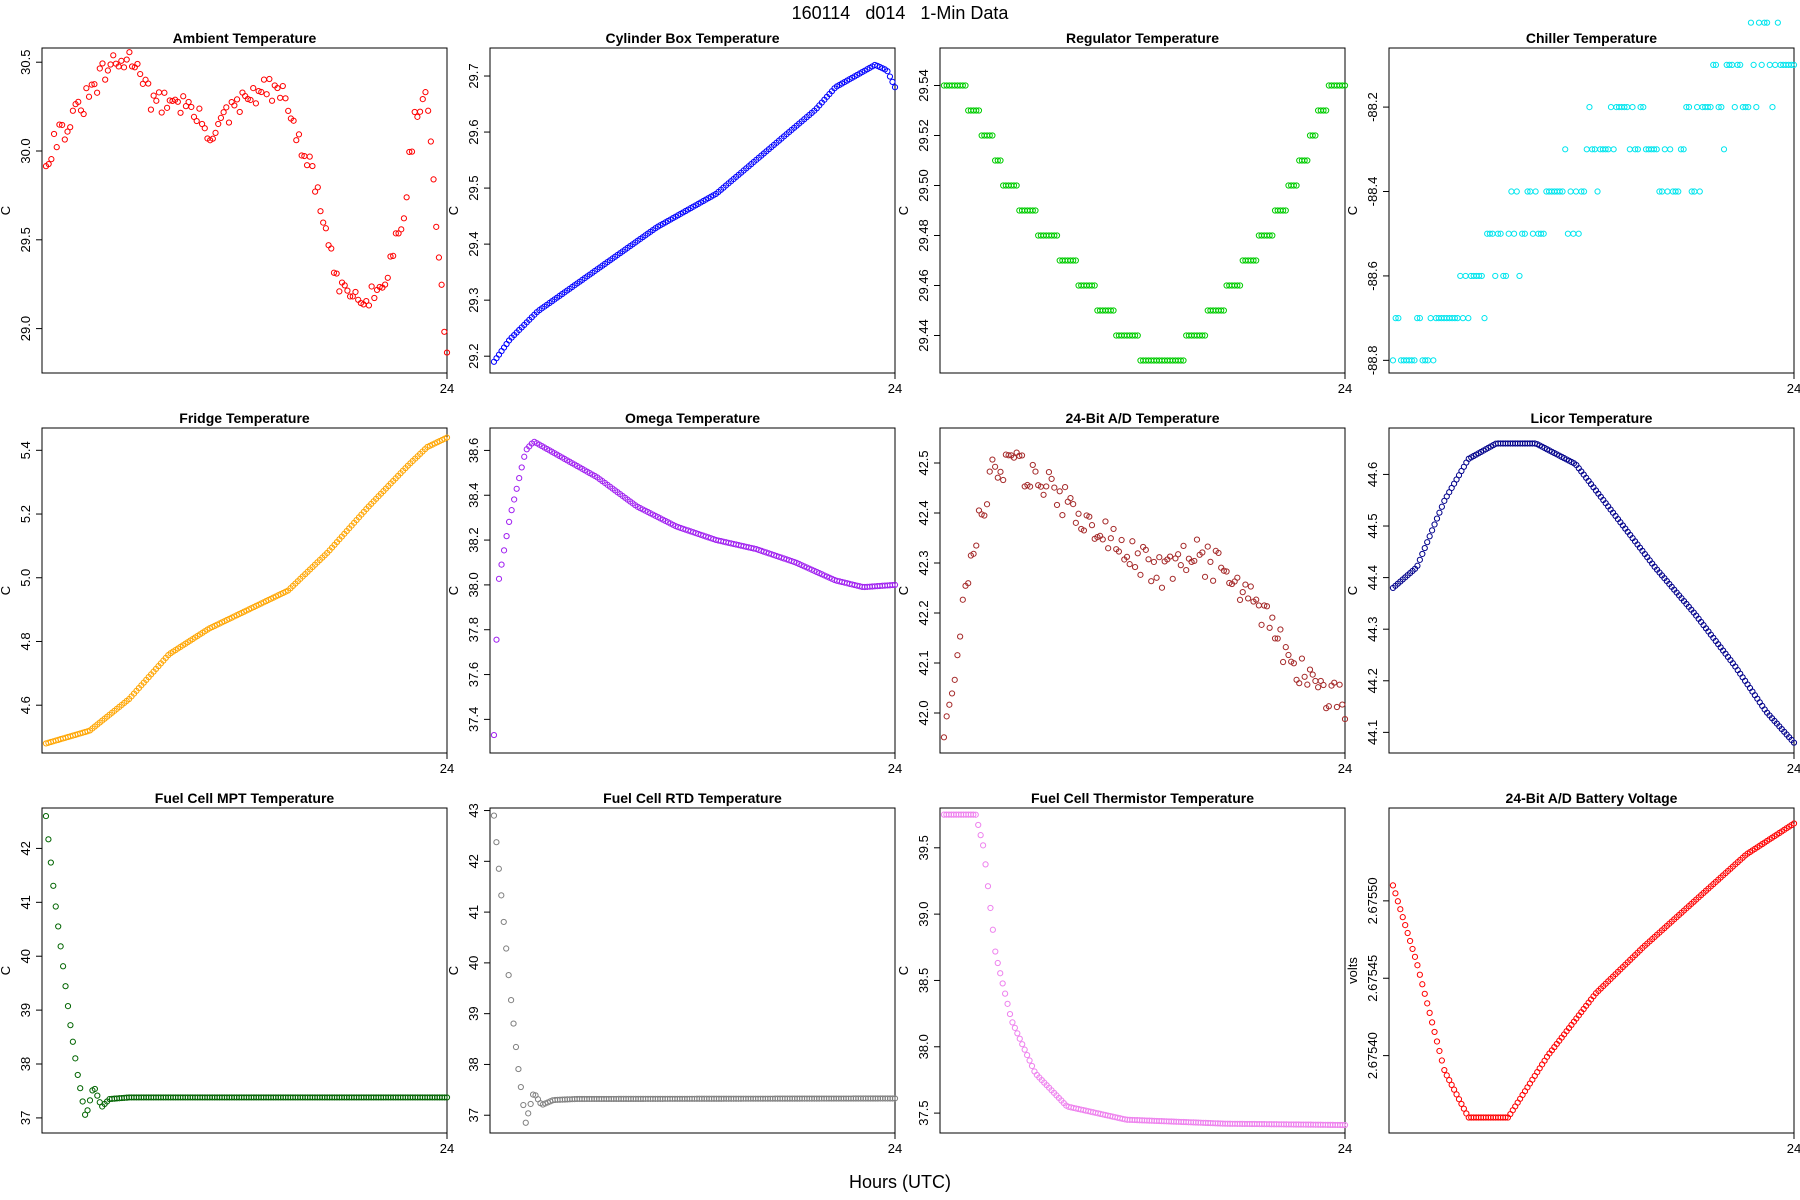  Describe the element at coordinates (1372, 577) in the screenshot. I see `y-tick-label: 44.4` at that location.